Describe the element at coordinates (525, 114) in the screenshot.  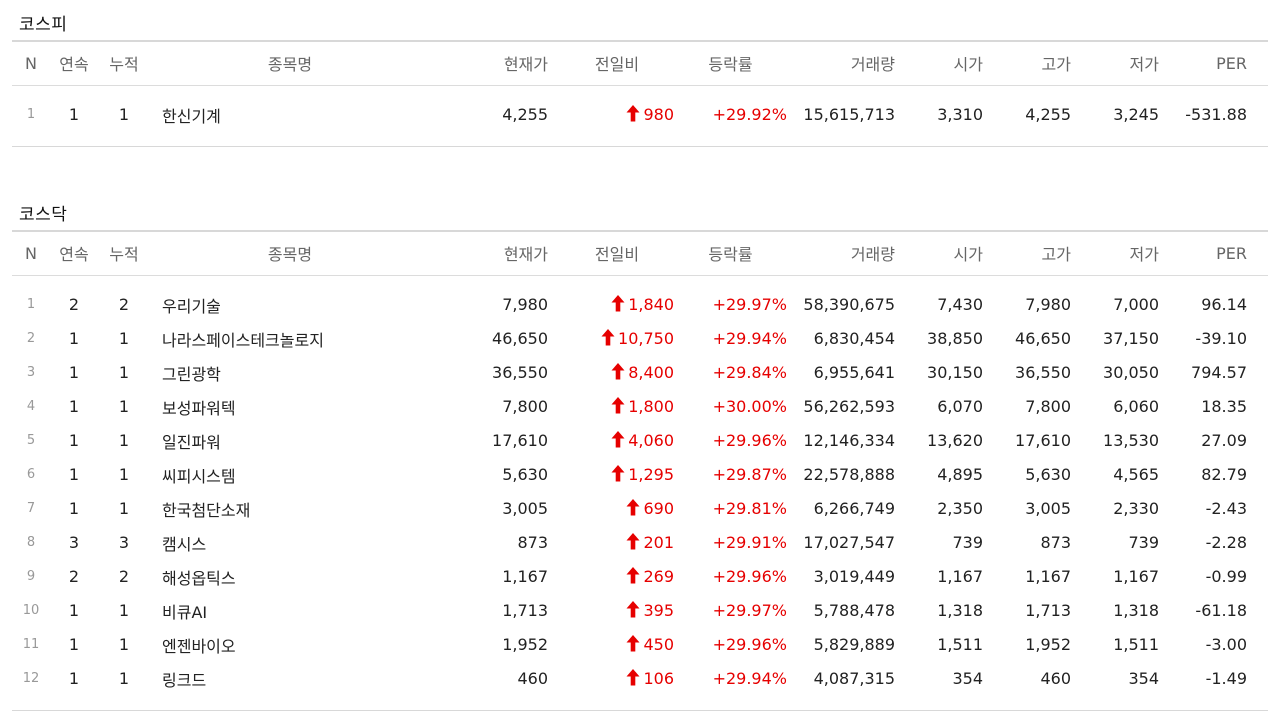
I see `cell-current-price: 4,255` at that location.